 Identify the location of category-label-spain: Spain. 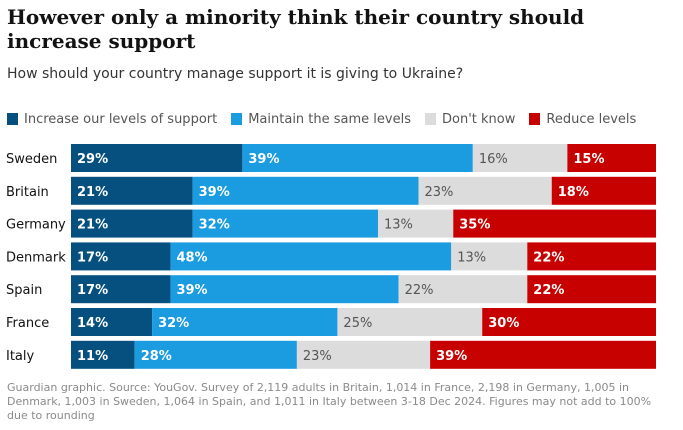
(24, 290).